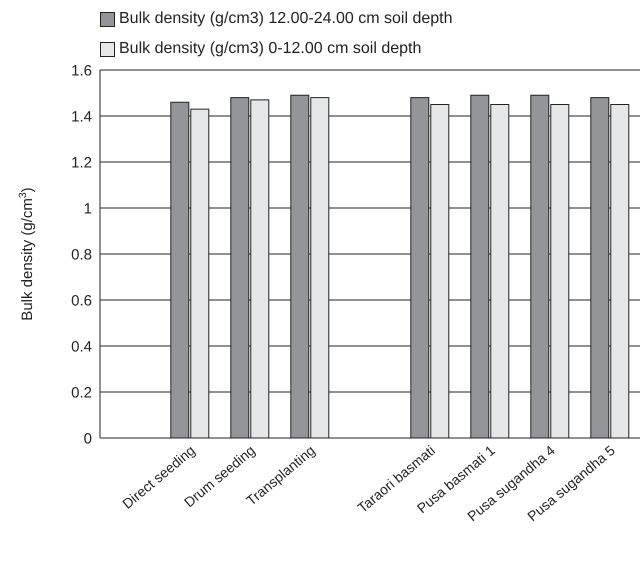  Describe the element at coordinates (81, 301) in the screenshot. I see `y-tick-label: 0.6` at that location.